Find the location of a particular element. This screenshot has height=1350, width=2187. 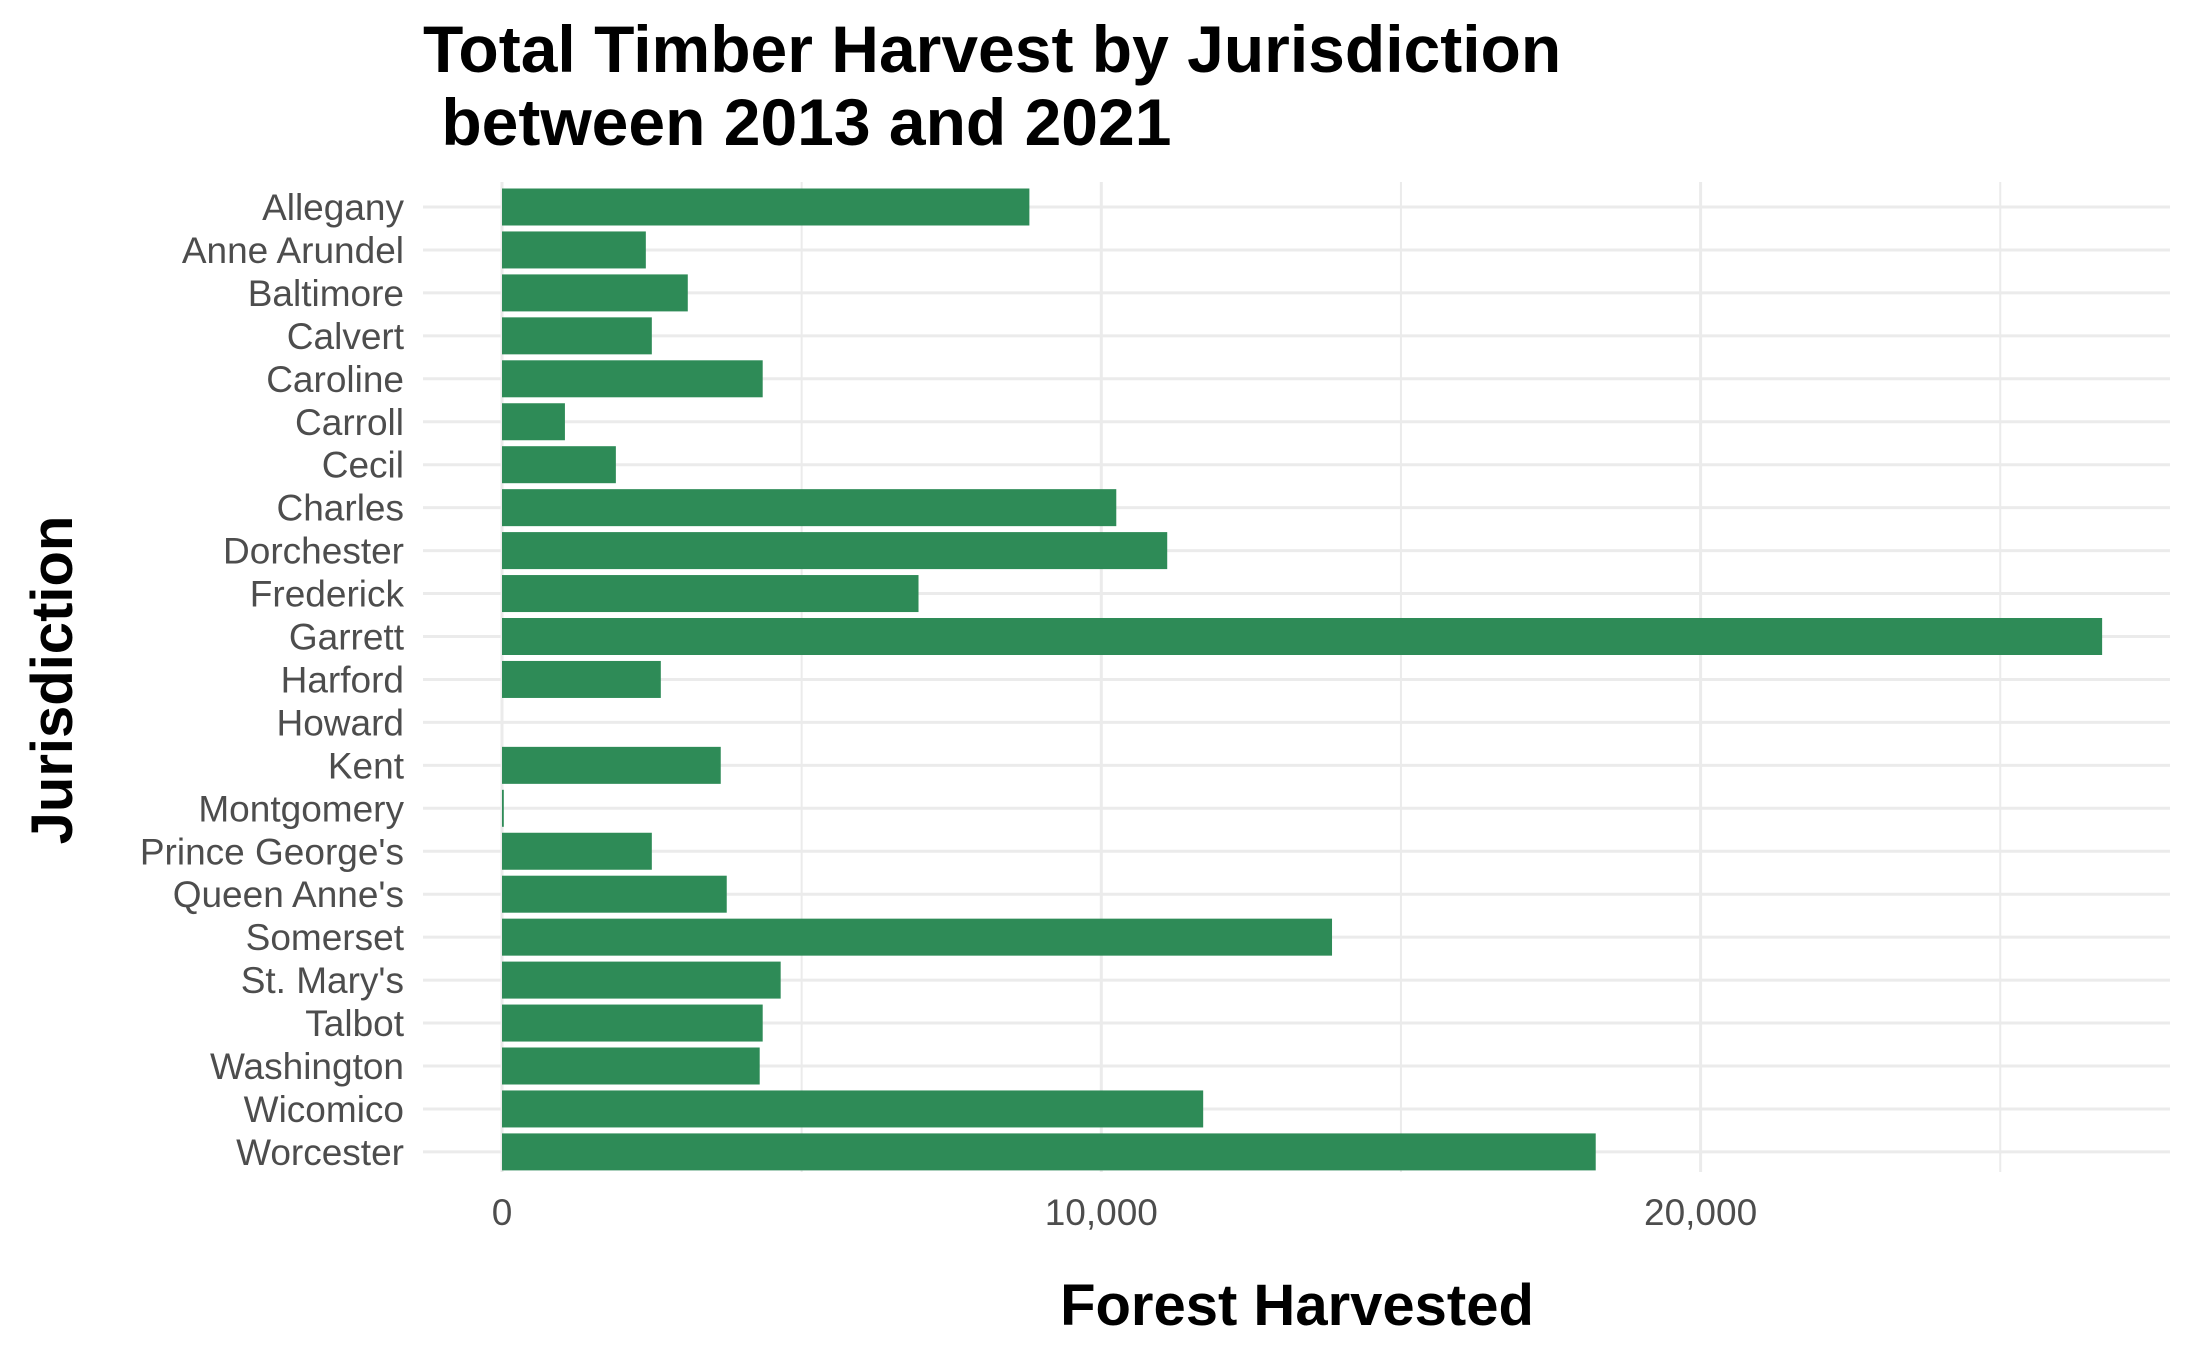

y-tick-label: Montgomery is located at coordinates (301, 808).